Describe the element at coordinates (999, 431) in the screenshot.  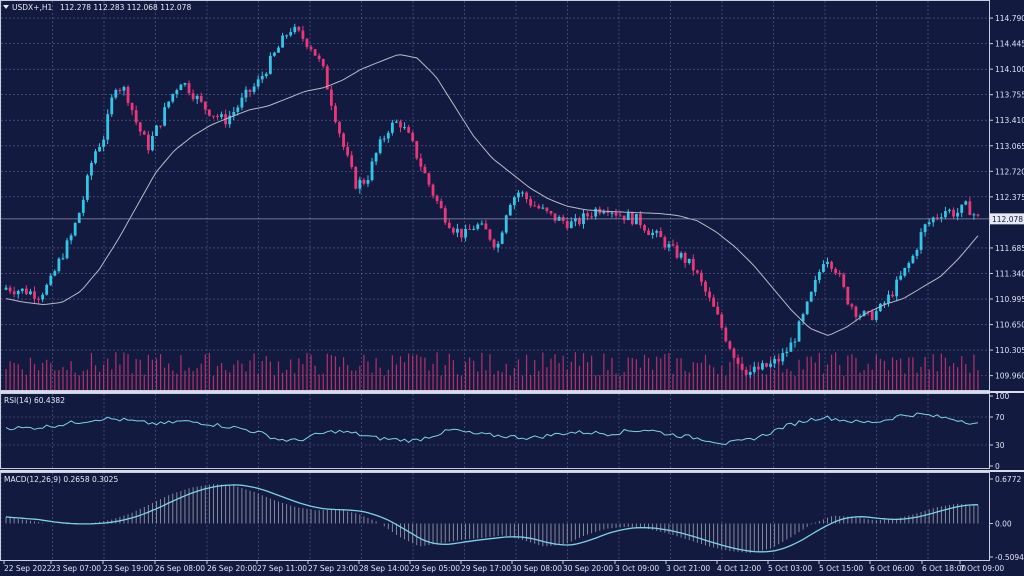
I see `rsi-axis: 100 70 30 0` at that location.